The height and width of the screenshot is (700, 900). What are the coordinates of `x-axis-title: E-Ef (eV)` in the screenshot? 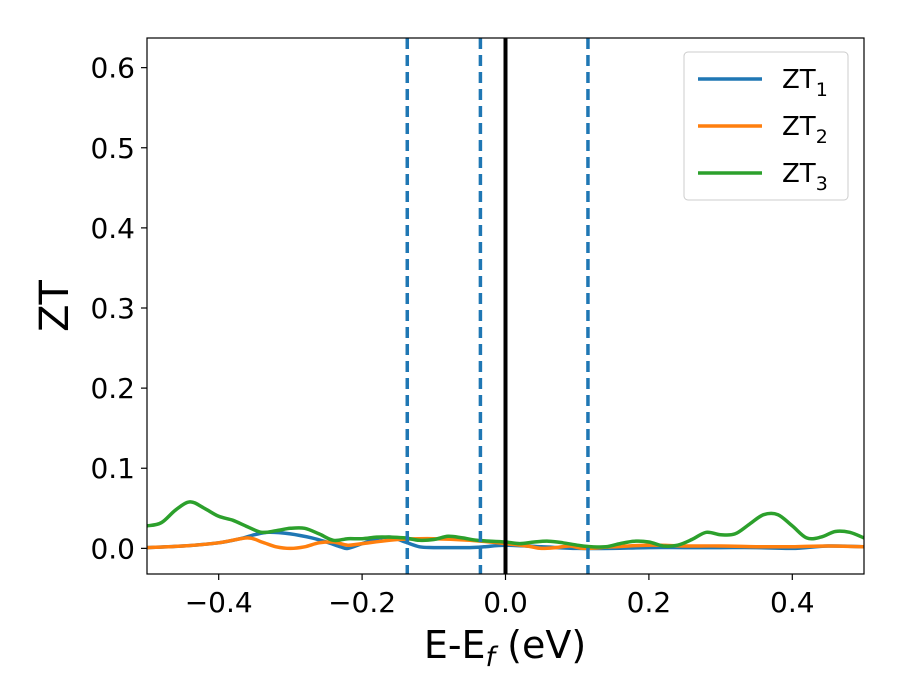 It's located at (505, 648).